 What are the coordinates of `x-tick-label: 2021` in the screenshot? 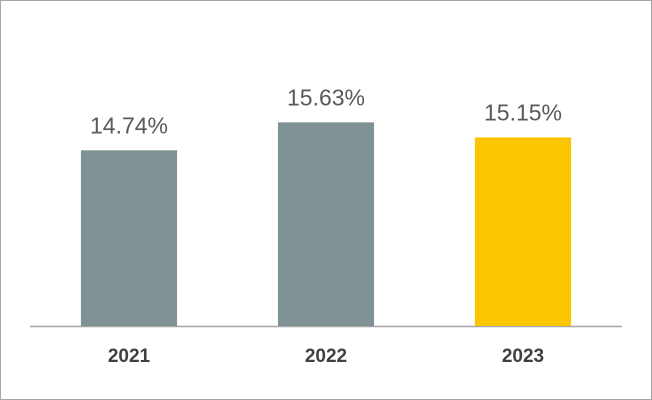 It's located at (129, 356).